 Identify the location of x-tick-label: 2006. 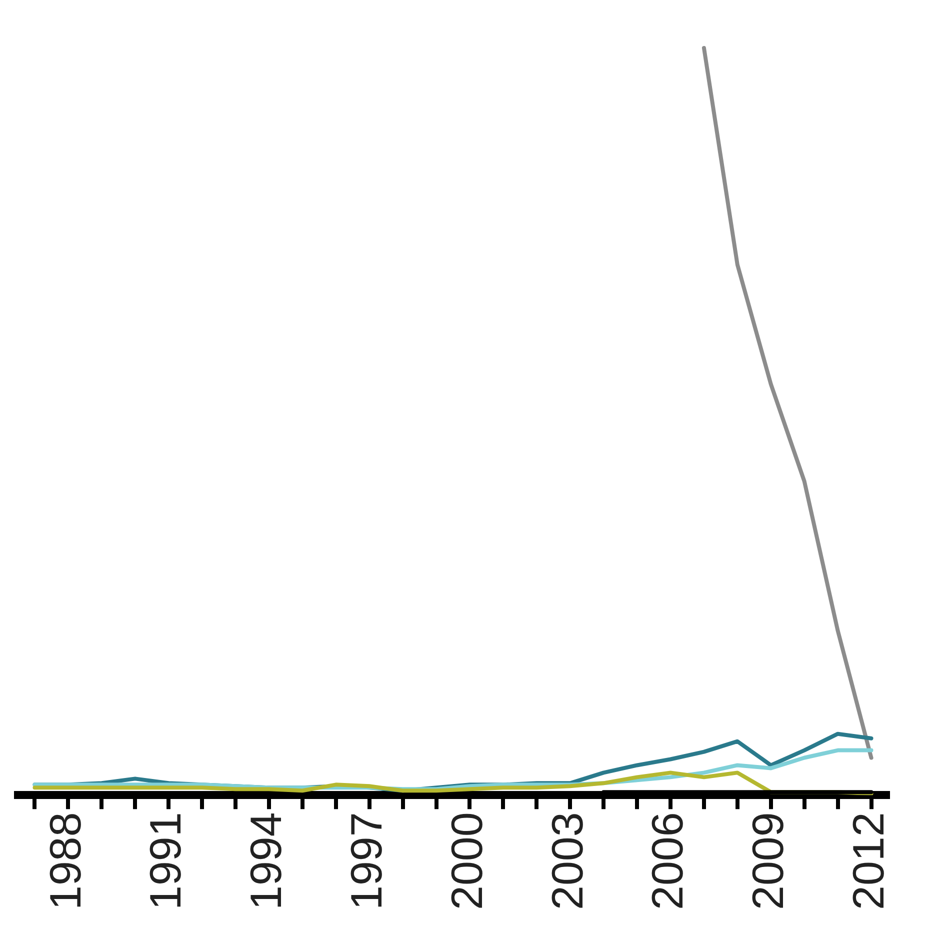
(668, 861).